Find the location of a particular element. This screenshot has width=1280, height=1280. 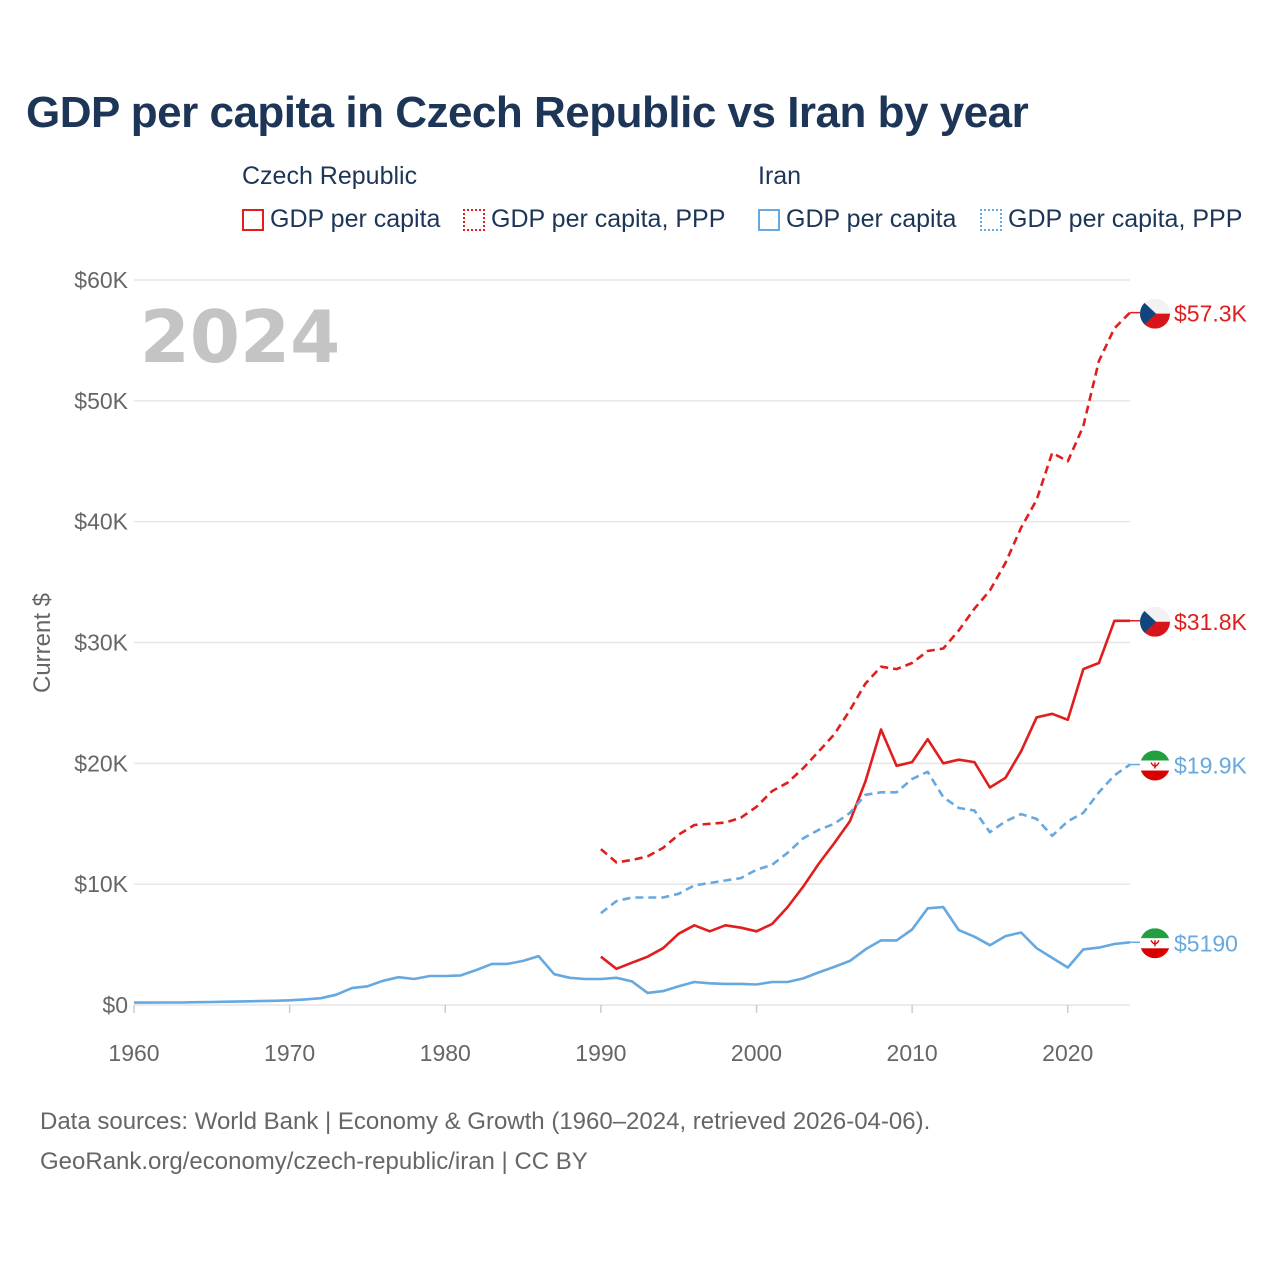

x-tick-label: 1990 is located at coordinates (600, 1053).